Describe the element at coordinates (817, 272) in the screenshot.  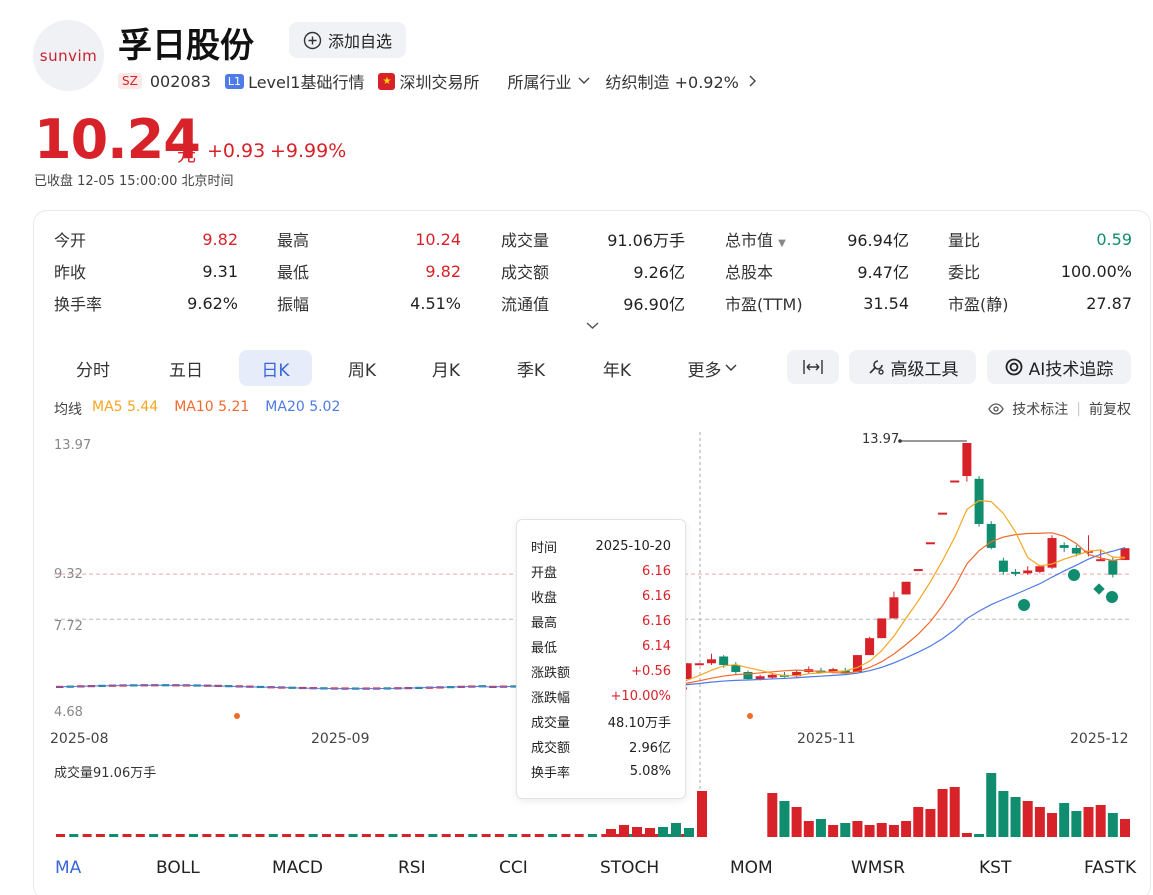
I see `stat-total-shares: 总股本 9.47亿` at that location.